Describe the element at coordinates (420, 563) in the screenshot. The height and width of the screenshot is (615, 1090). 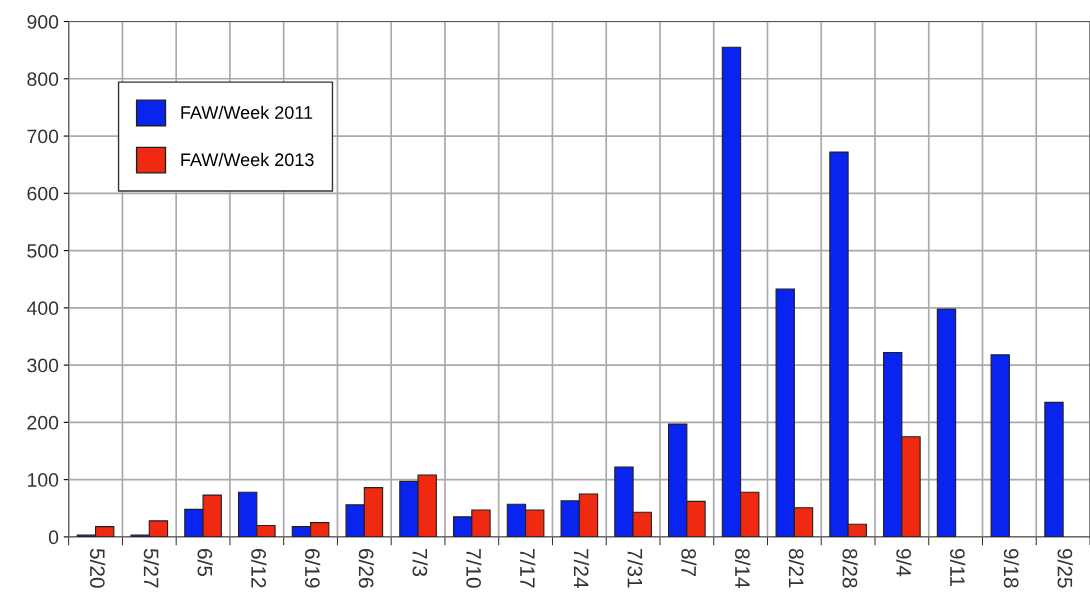
I see `x-tick-label: 7/3` at that location.